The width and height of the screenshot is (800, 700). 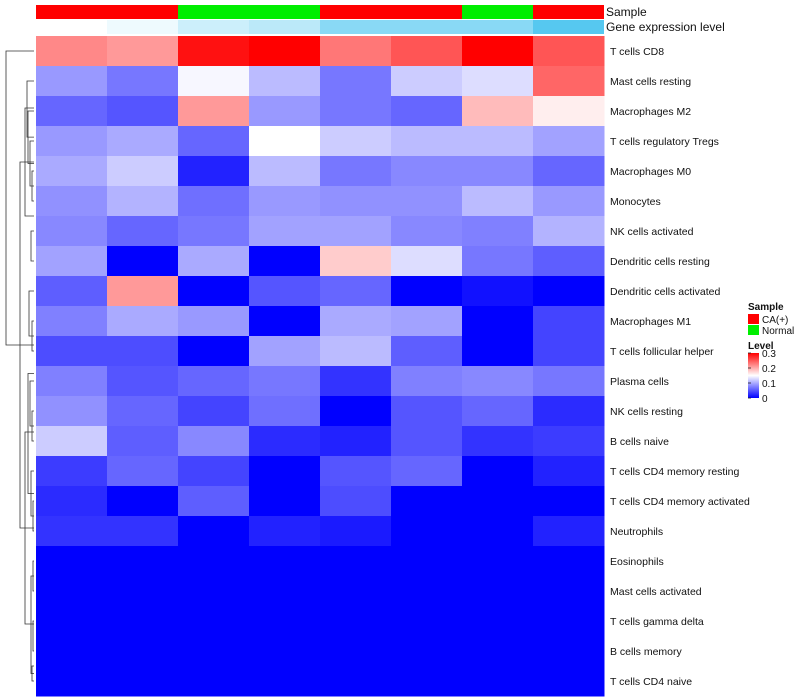 I want to click on sample-annotation-label: Sample, so click(x=626, y=12).